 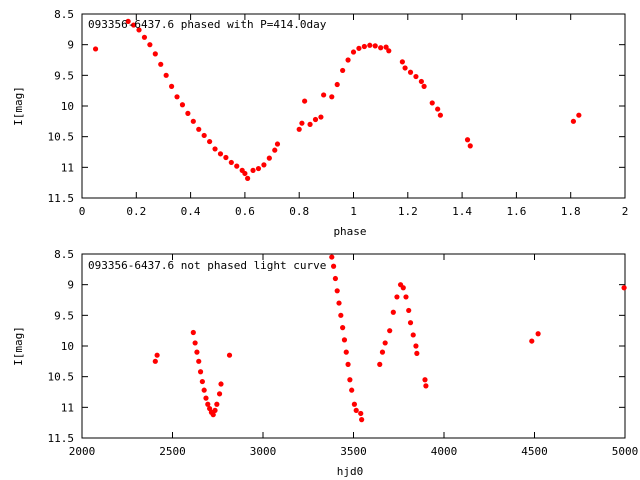 What do you see at coordinates (625, 211) in the screenshot?
I see `phased-x-tick-label: 2` at bounding box center [625, 211].